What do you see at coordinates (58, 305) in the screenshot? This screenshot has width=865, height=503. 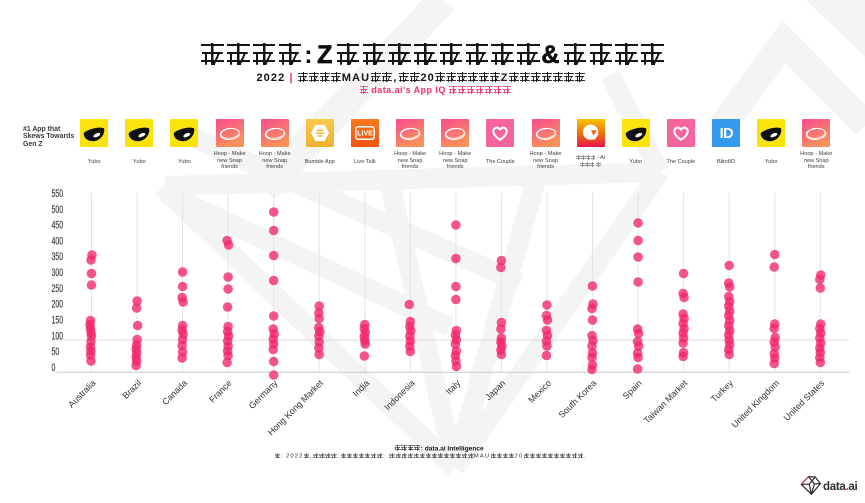 I see `svg-text: 200` at bounding box center [58, 305].